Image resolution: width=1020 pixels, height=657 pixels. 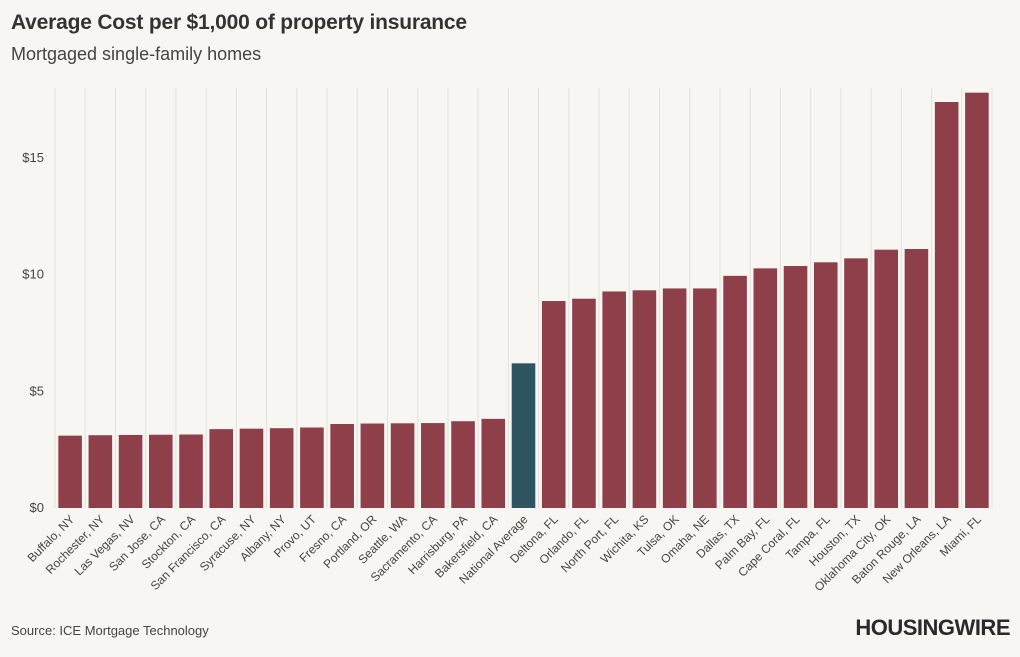 What do you see at coordinates (33, 157) in the screenshot?
I see `y-tick-label: $15` at bounding box center [33, 157].